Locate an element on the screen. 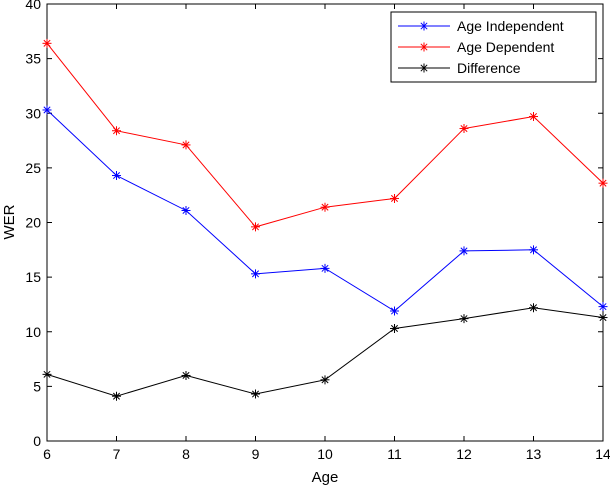 The width and height of the screenshot is (610, 491). legend-marker-age-dependent is located at coordinates (424, 47).